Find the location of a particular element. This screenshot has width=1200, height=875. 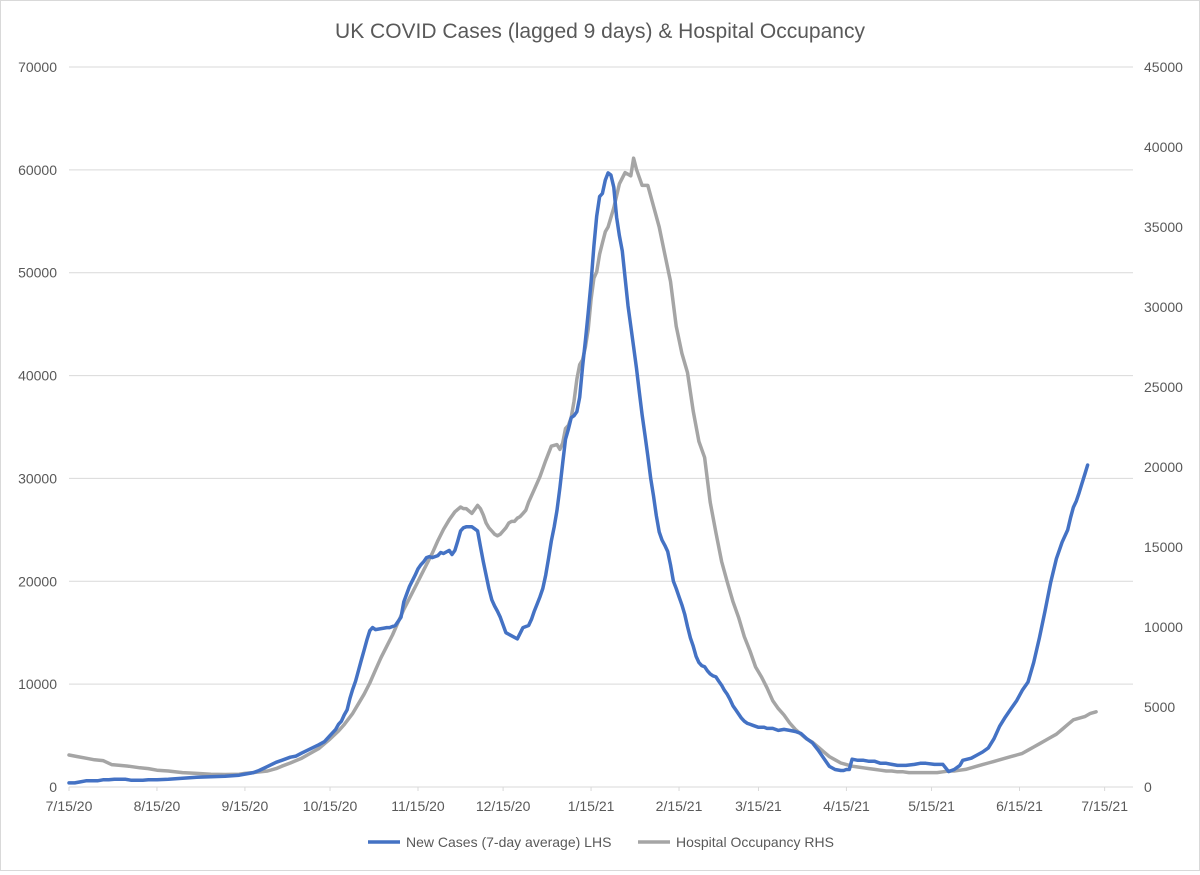

y-right-tick-label: 15000 is located at coordinates (1163, 547).